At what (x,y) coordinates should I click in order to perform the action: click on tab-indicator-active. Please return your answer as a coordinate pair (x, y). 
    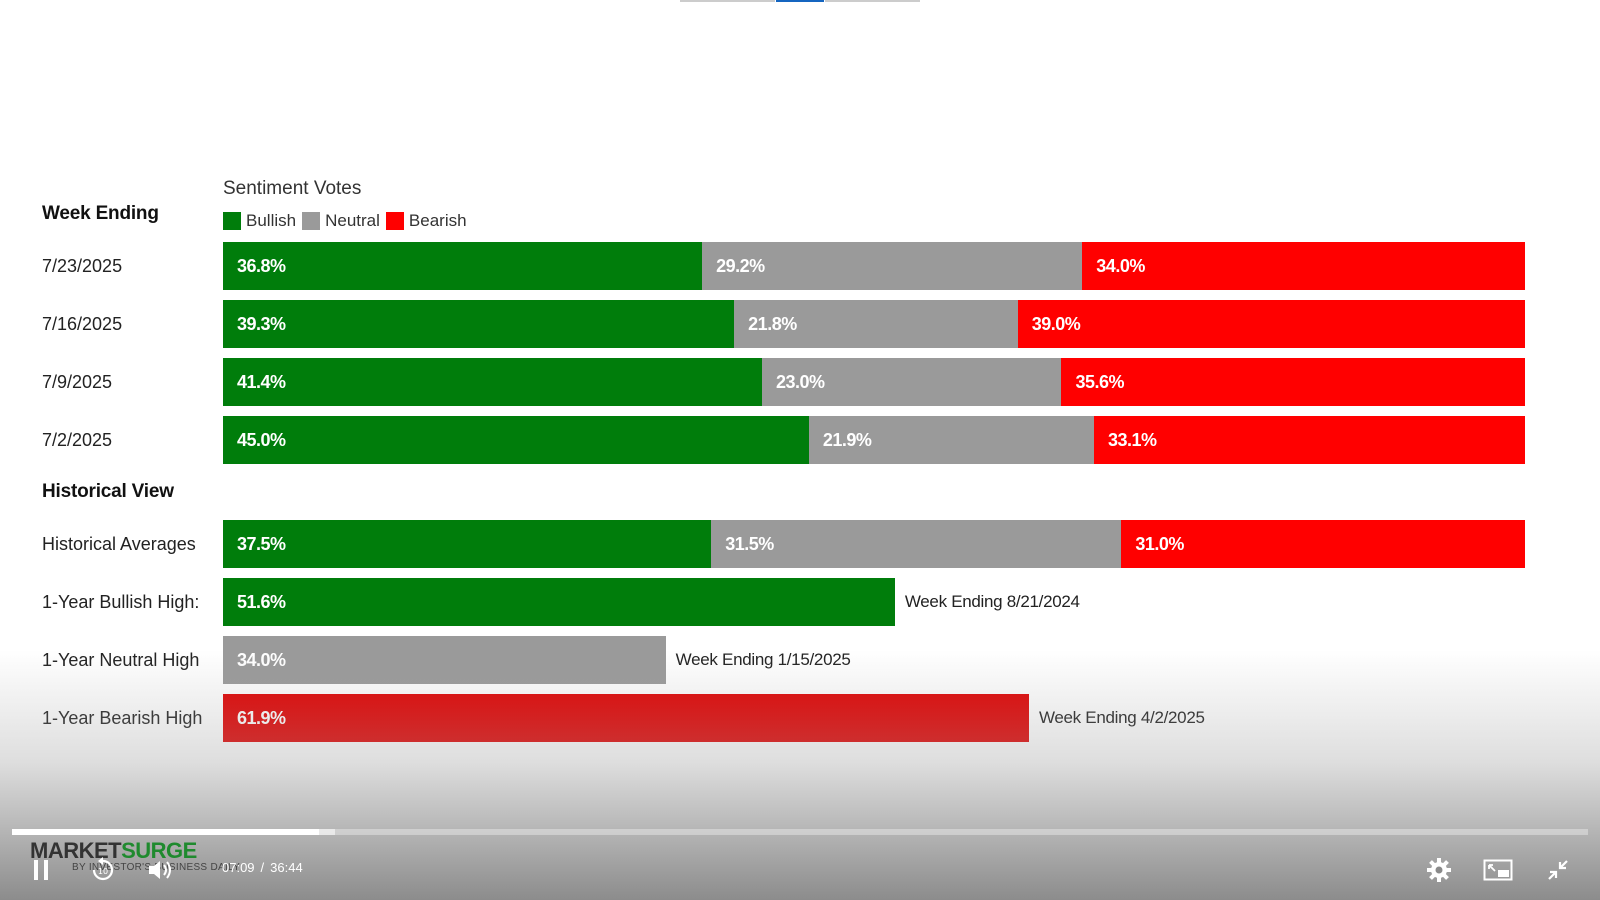
    Looking at the image, I should click on (800, 1).